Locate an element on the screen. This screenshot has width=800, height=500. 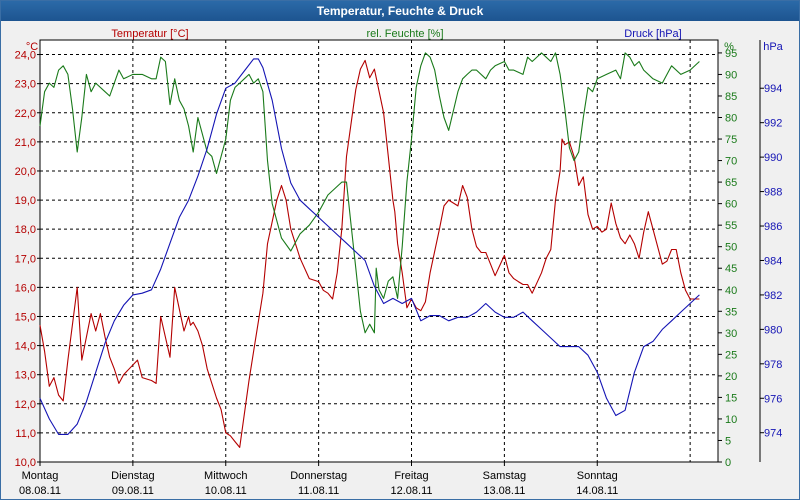
humidity-tick-label: 60 is located at coordinates (731, 205).